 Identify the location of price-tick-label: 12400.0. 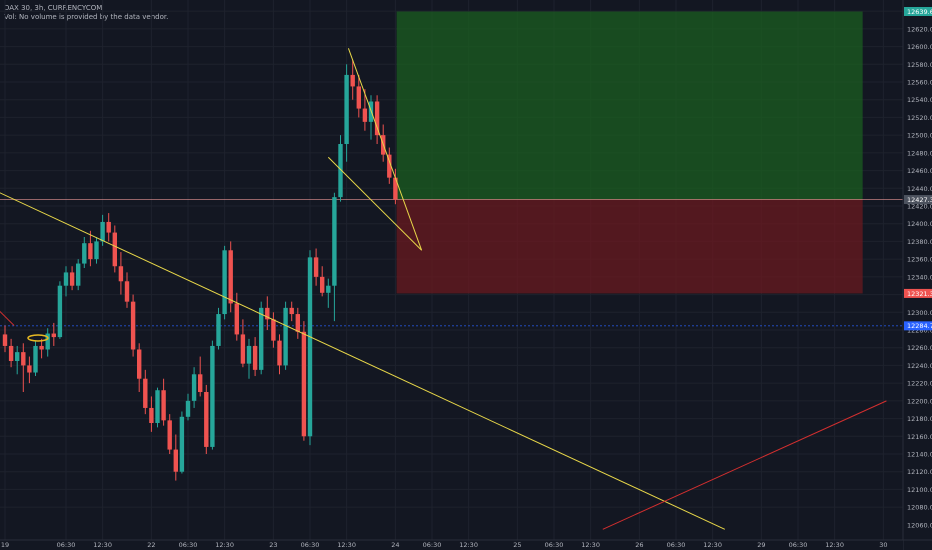
(919, 224).